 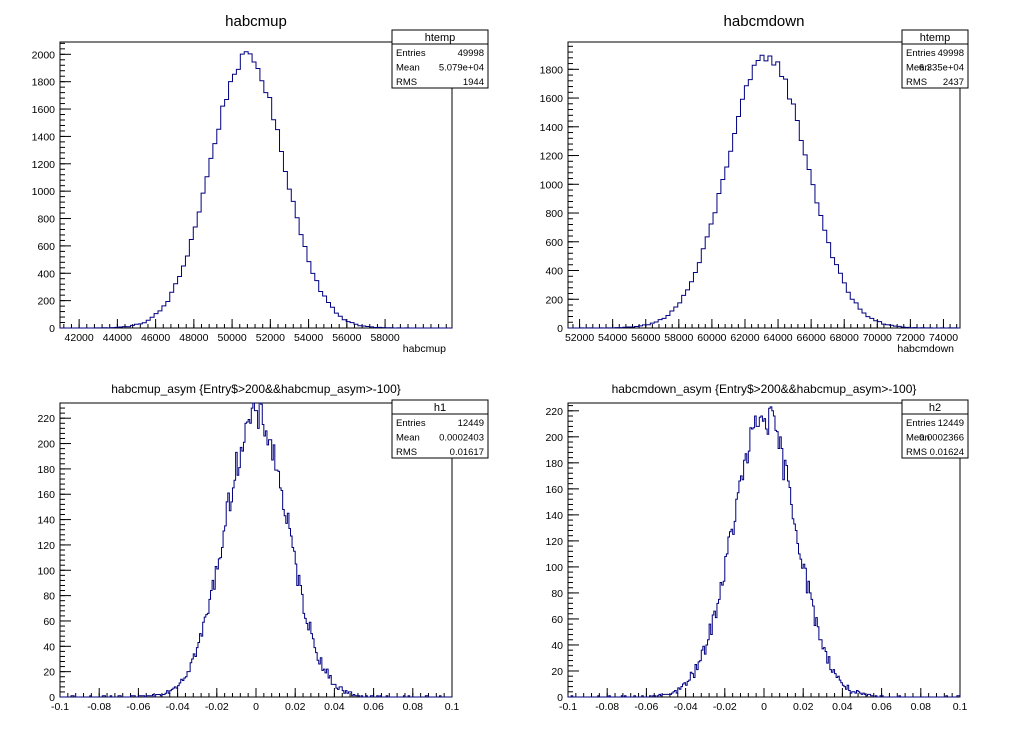 What do you see at coordinates (440, 408) in the screenshot?
I see `stats-box-name: h1` at bounding box center [440, 408].